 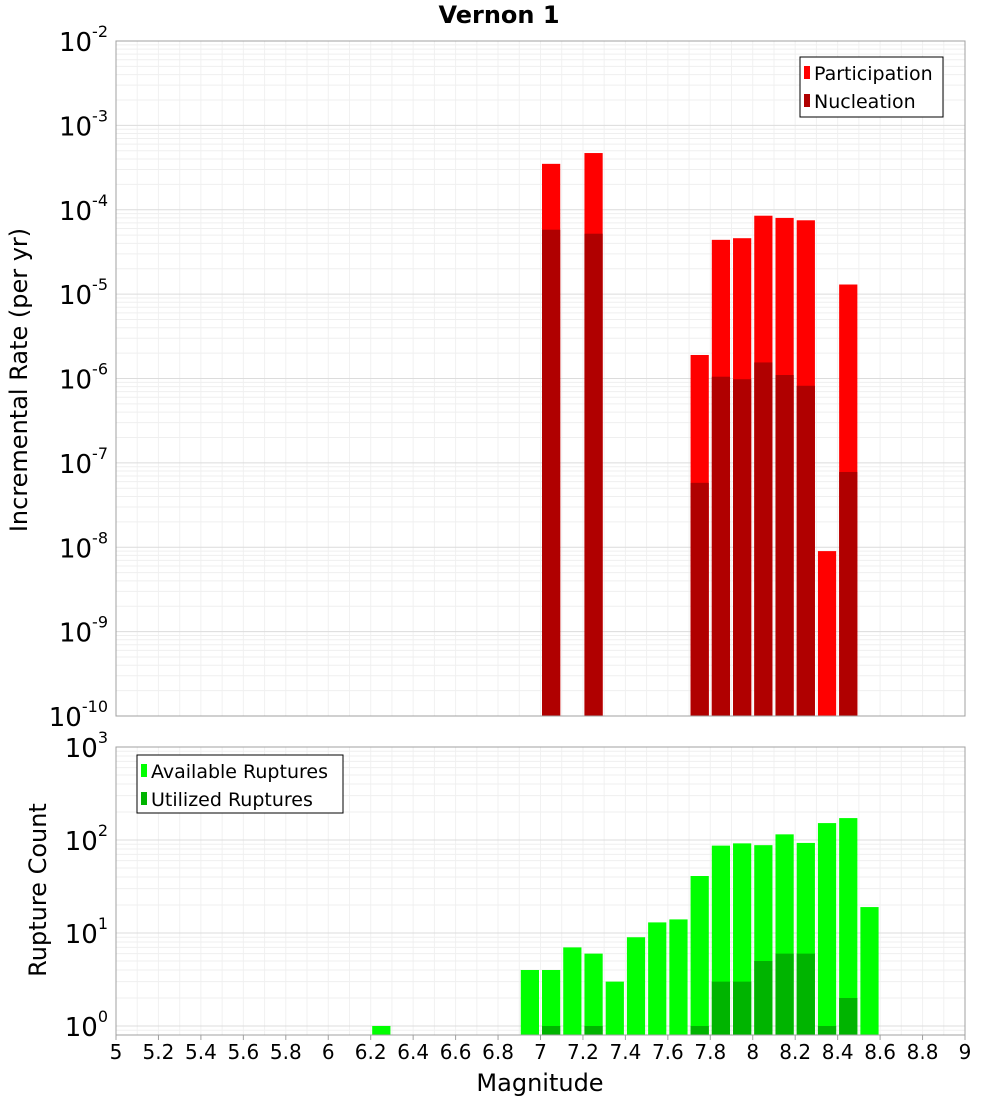 What do you see at coordinates (838, 1052) in the screenshot?
I see `x-tick-label: 8.4` at bounding box center [838, 1052].